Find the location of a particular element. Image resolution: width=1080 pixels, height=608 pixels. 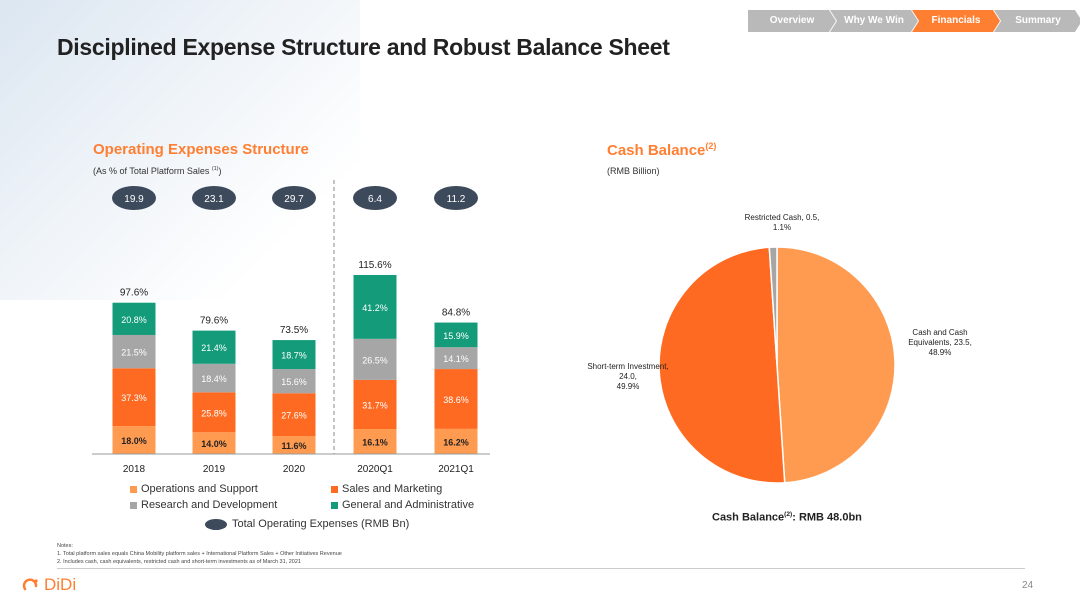

bar-segment-ops-2018 is located at coordinates (134, 440).